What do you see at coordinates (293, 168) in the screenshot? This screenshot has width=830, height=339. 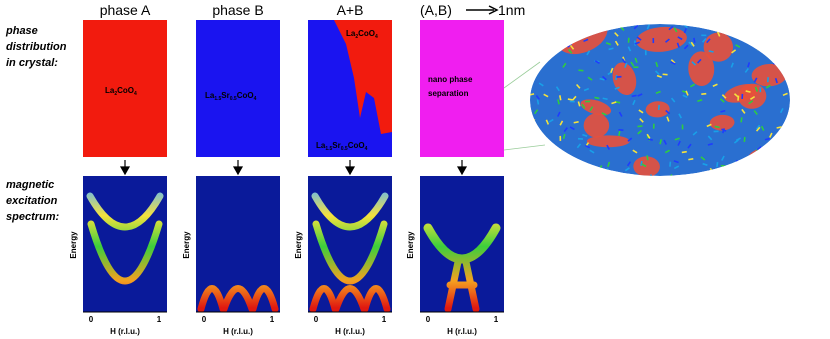 I see `down-arrows` at bounding box center [293, 168].